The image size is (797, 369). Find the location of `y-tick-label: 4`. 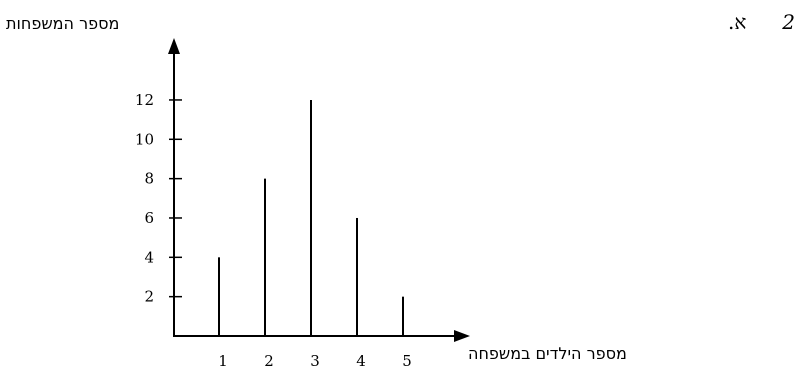

y-tick-label: 4 is located at coordinates (149, 257).